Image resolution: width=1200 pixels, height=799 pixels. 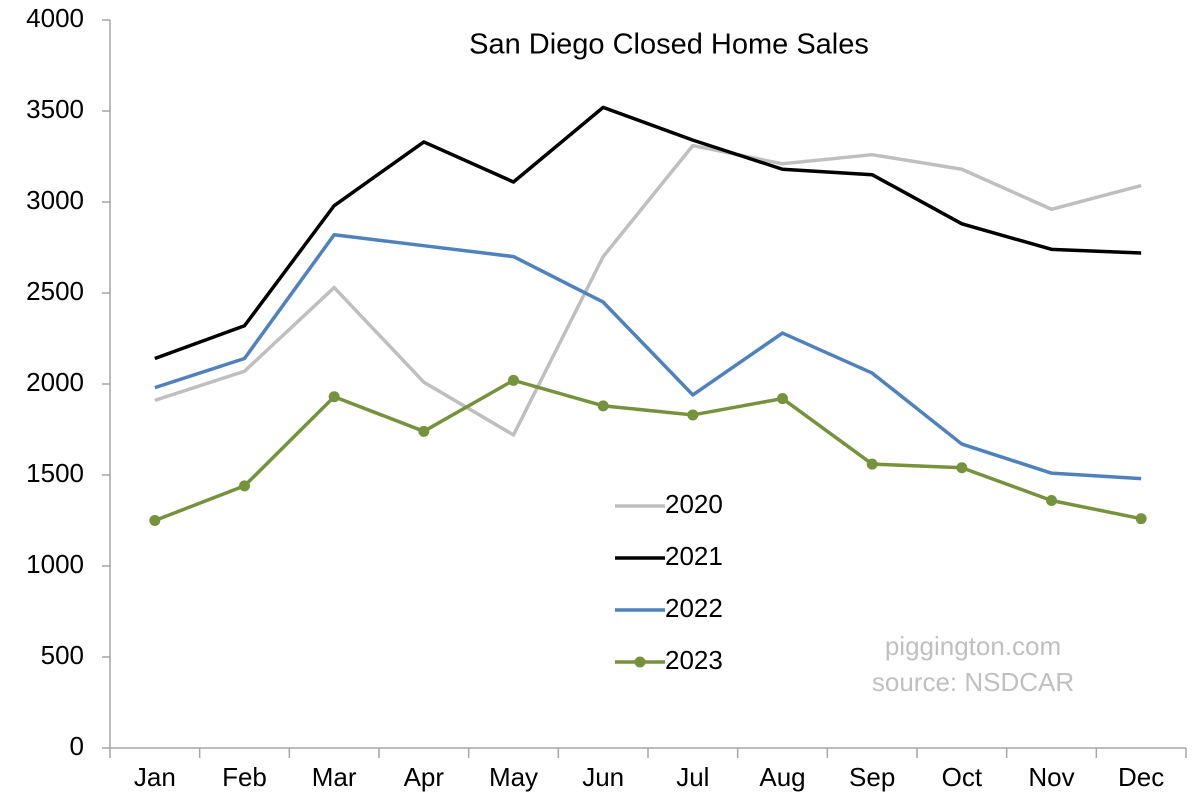 I want to click on x-tick-label: Mar, so click(x=334, y=777).